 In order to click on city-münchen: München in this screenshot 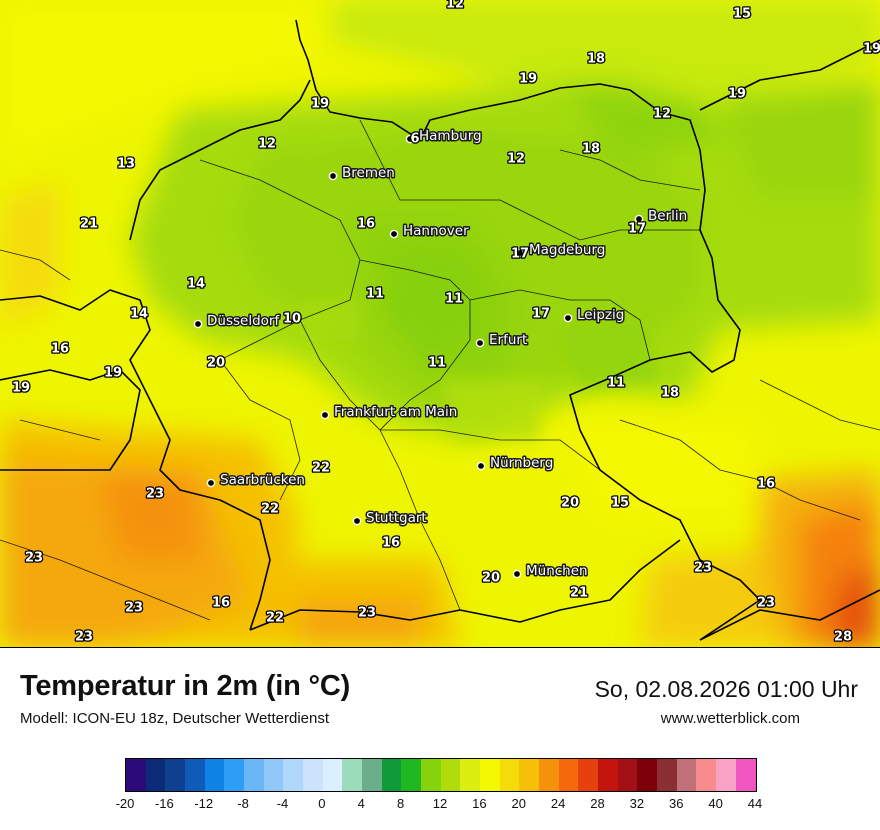, I will do `click(550, 571)`.